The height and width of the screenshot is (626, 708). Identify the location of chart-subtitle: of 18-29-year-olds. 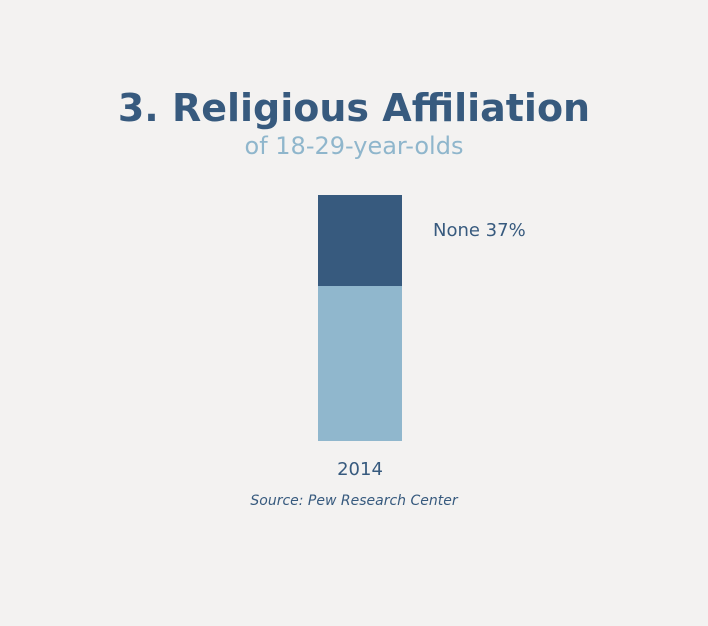
(354, 146).